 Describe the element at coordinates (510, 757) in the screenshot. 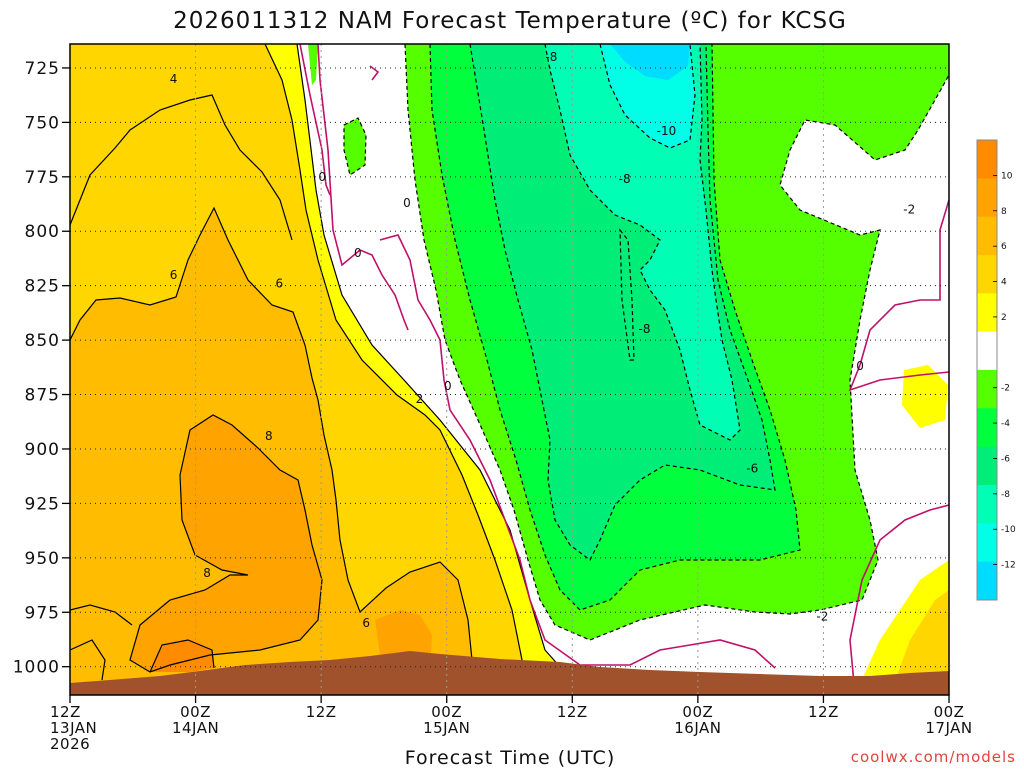

I see `x-axis-label: Forecast Time (UTC)` at that location.